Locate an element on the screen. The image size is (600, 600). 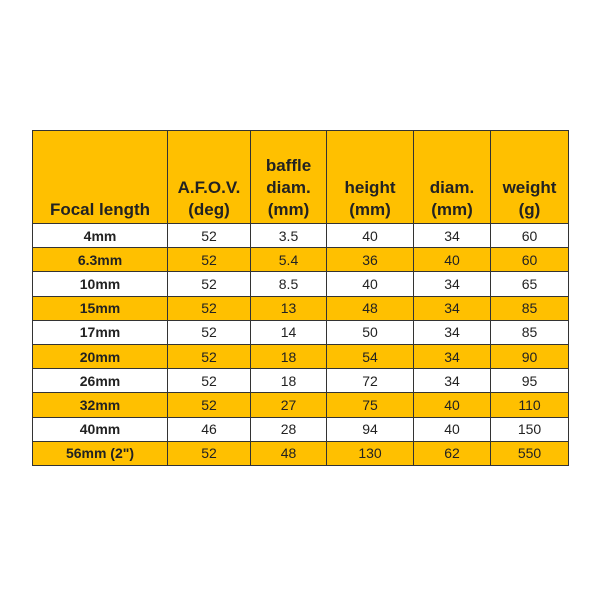
cell-weight: 110 is located at coordinates (529, 405).